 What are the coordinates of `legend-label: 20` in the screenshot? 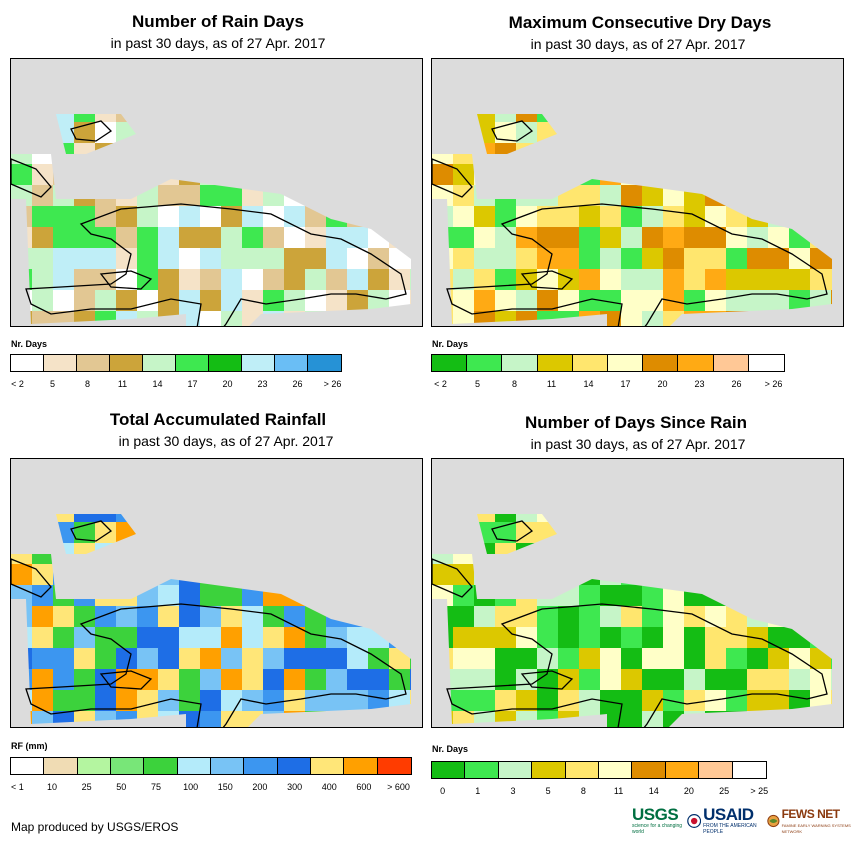 It's located at (227, 384).